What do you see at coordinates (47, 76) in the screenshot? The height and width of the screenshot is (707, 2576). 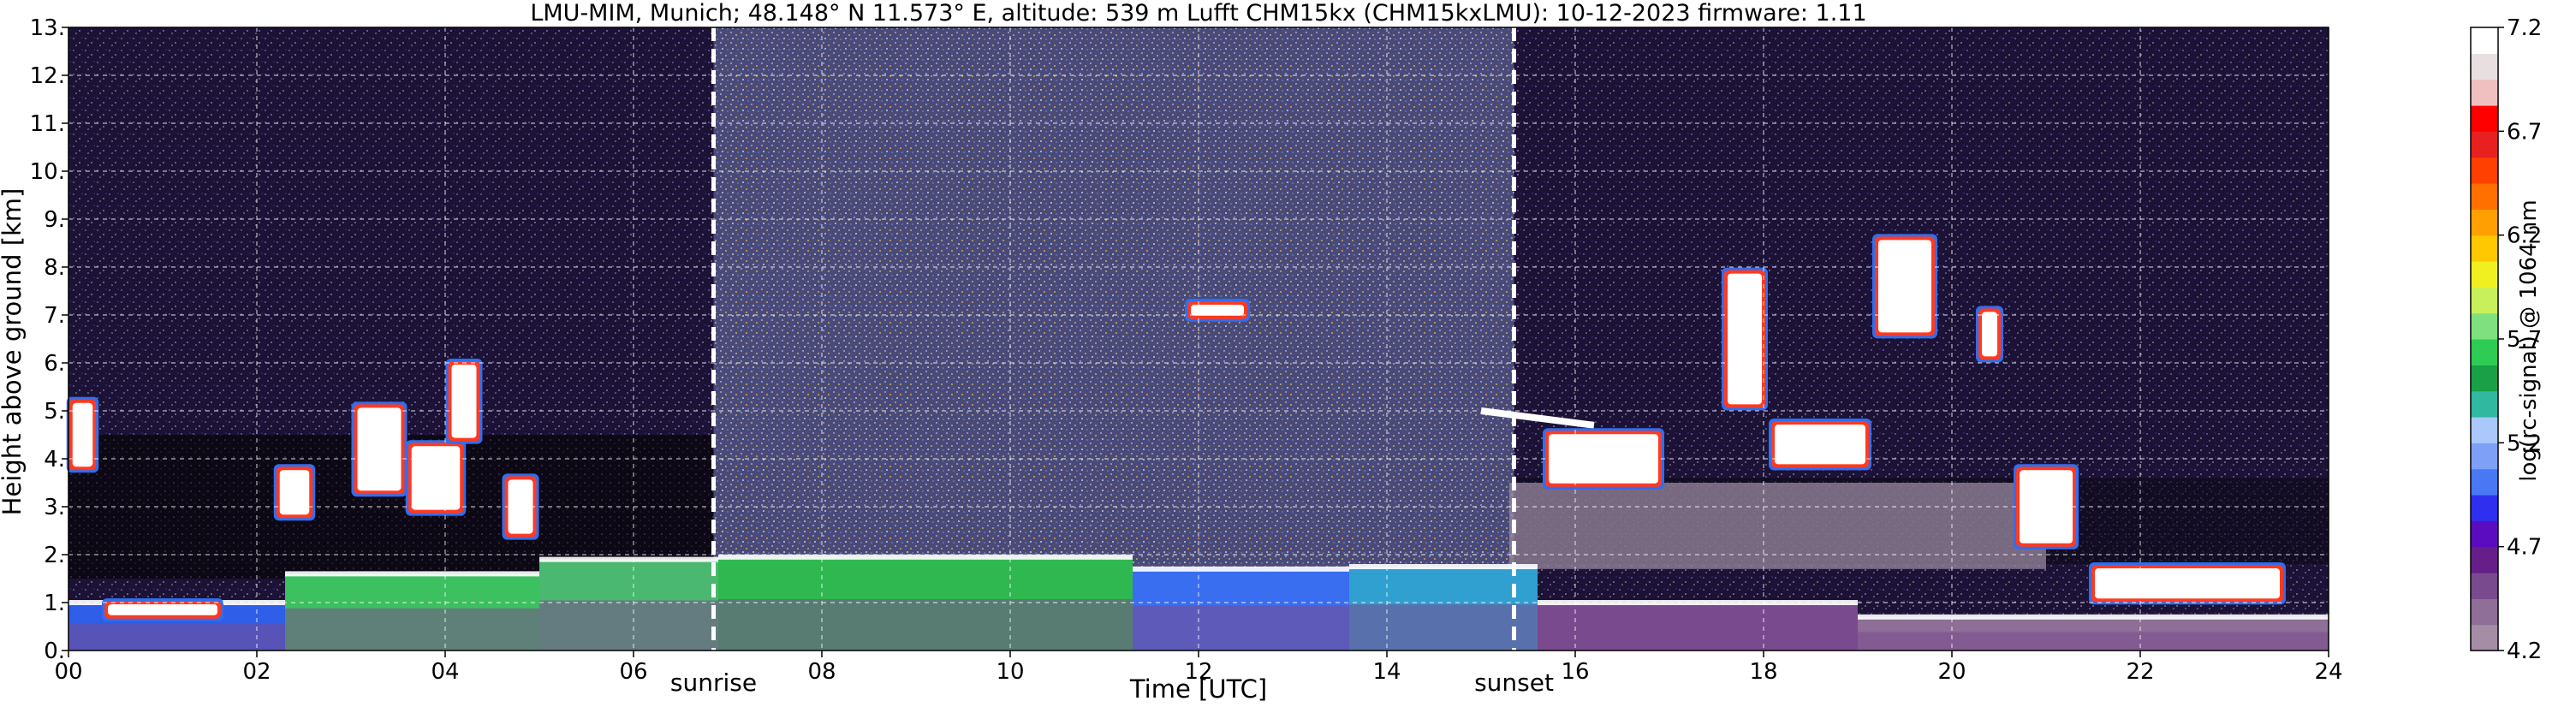 I see `y-tick-label: 12.` at bounding box center [47, 76].